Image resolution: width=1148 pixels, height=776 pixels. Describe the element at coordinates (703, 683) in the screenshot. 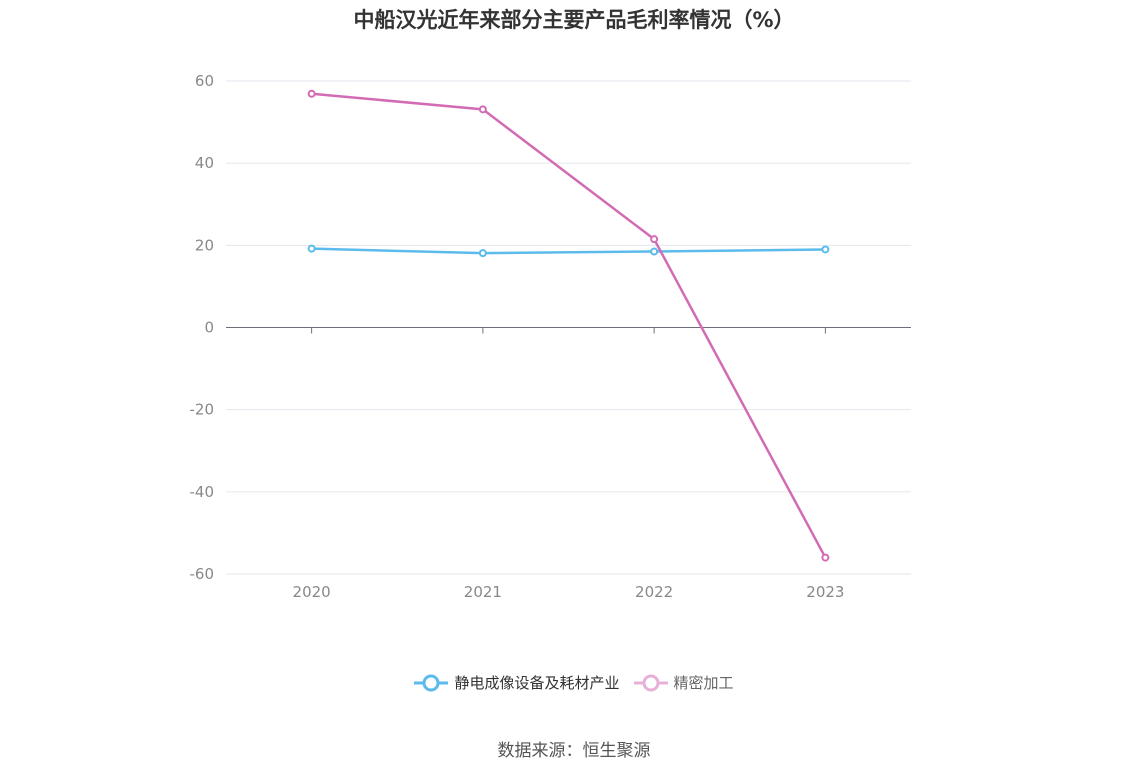

I see `legend-label: 精密加工` at that location.